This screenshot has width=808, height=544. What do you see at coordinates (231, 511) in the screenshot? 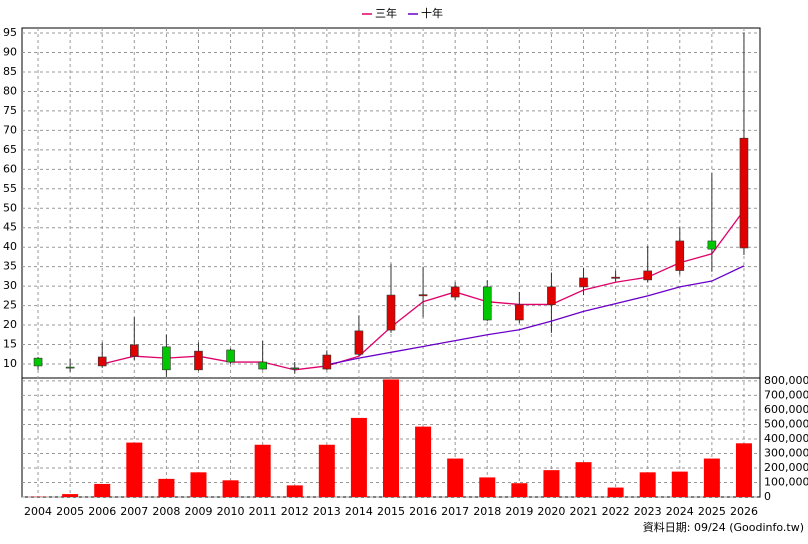
I see `x-tick-label: 2010` at bounding box center [231, 511].